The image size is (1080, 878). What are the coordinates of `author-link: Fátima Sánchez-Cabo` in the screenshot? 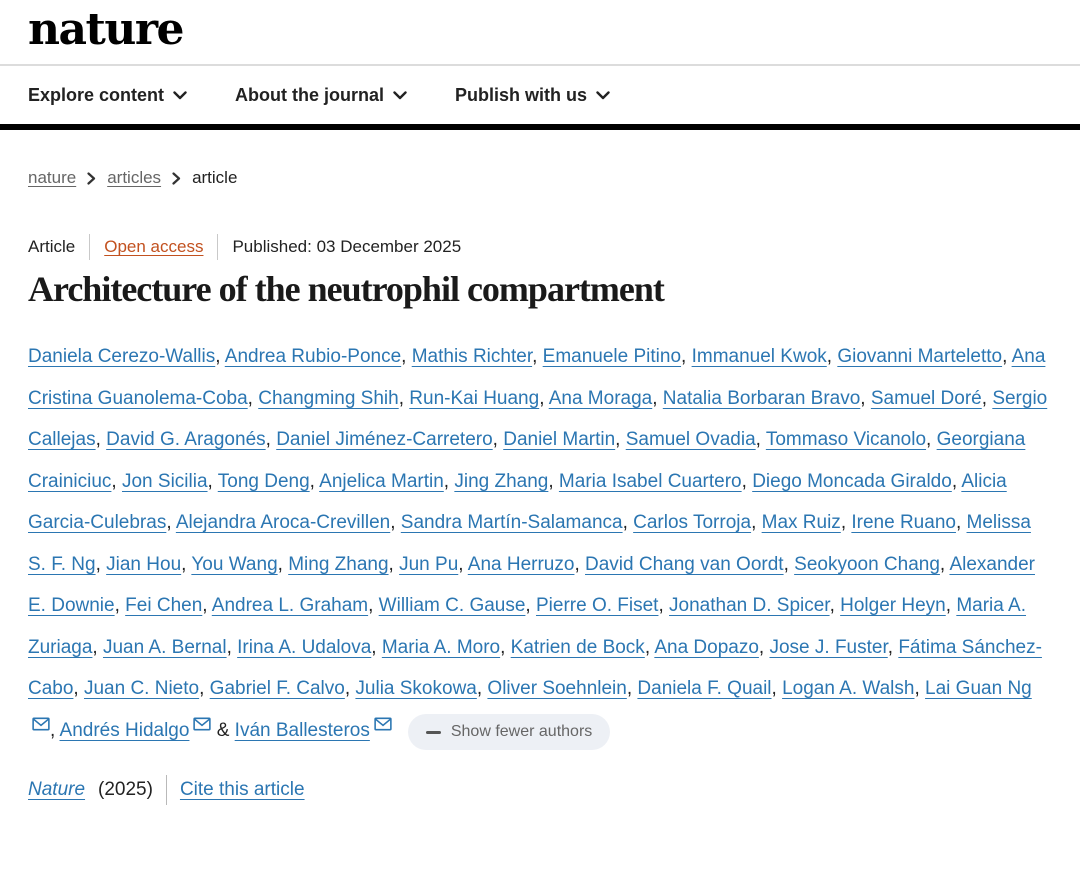 It's located at (535, 668).